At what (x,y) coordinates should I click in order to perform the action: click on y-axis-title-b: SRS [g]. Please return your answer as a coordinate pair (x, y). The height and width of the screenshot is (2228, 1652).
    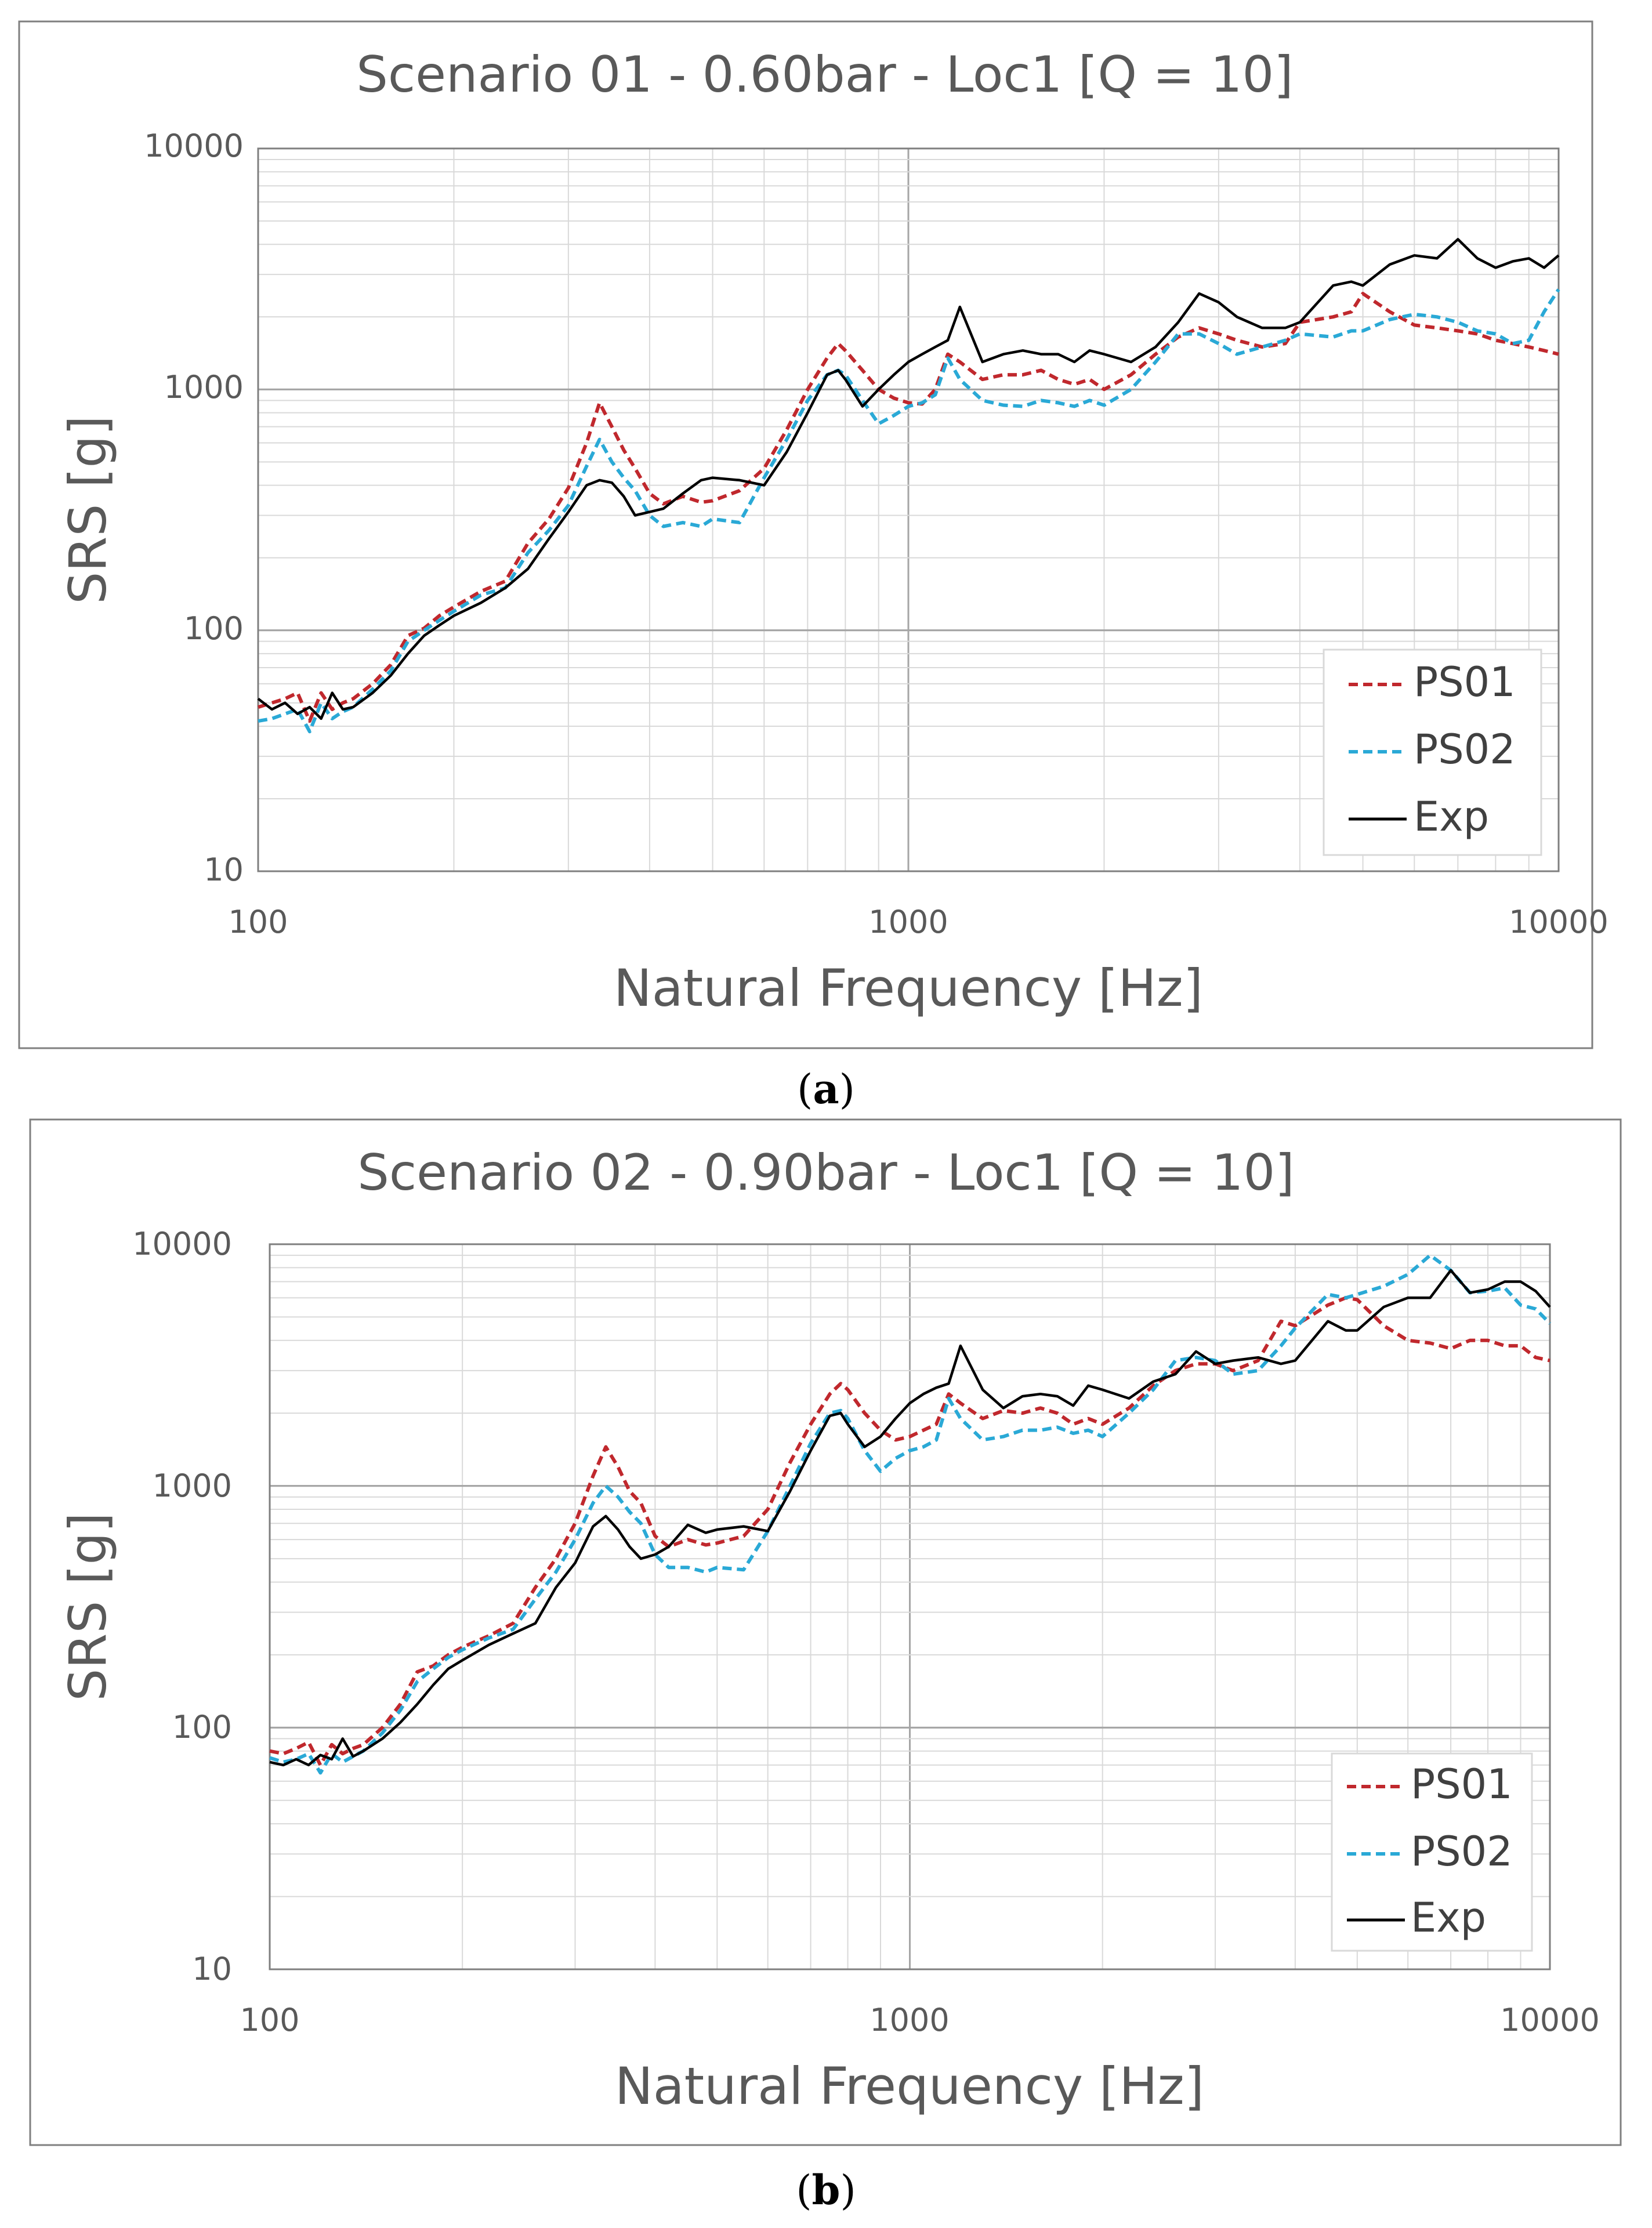
    Looking at the image, I should click on (88, 1606).